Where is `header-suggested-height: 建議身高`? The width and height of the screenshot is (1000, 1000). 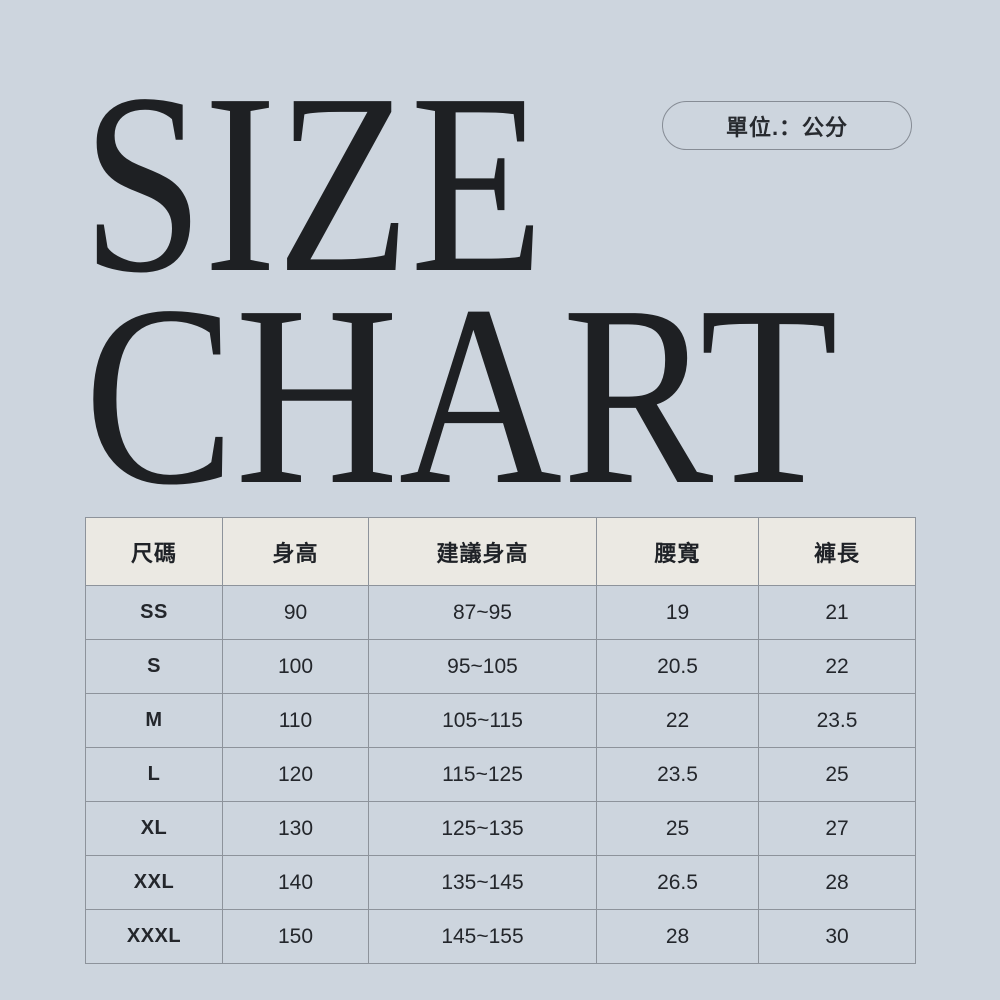
header-suggested-height: 建議身高 is located at coordinates (482, 551).